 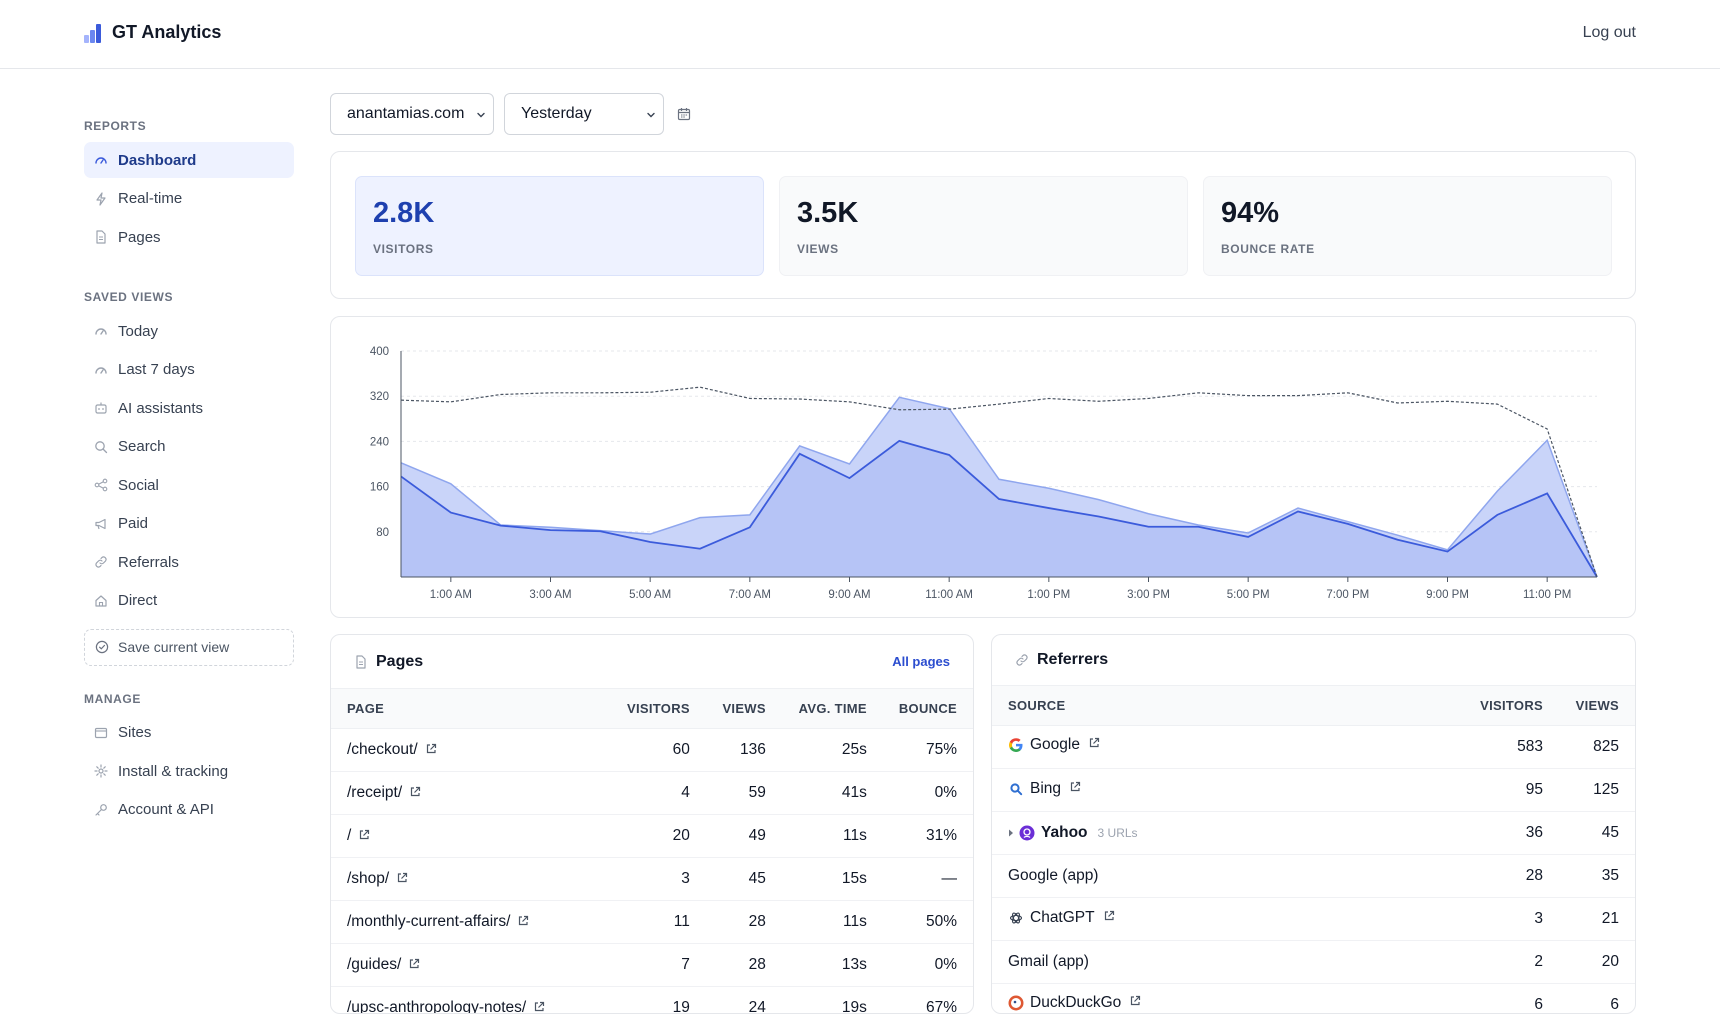 I want to click on source-cell: ChatGPT, so click(x=1220, y=919).